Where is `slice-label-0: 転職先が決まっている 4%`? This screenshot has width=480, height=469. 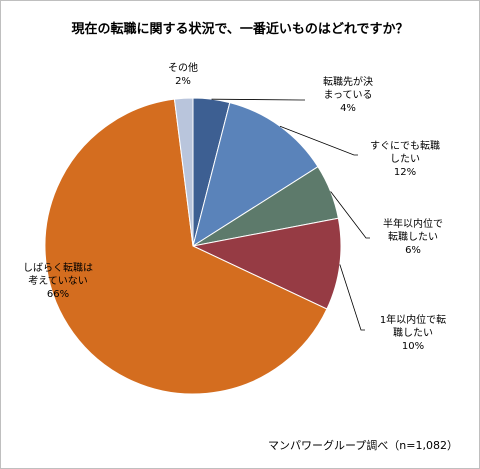
slice-label-0: 転職先が決まっている 4% is located at coordinates (348, 95).